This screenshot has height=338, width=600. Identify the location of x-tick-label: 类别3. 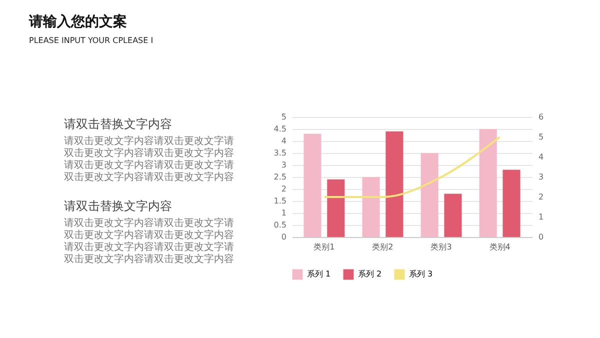
(441, 247).